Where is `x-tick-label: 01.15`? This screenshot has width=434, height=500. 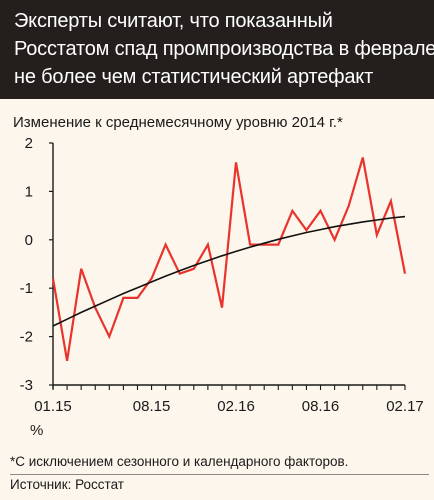 x-tick-label: 01.15 is located at coordinates (53, 406).